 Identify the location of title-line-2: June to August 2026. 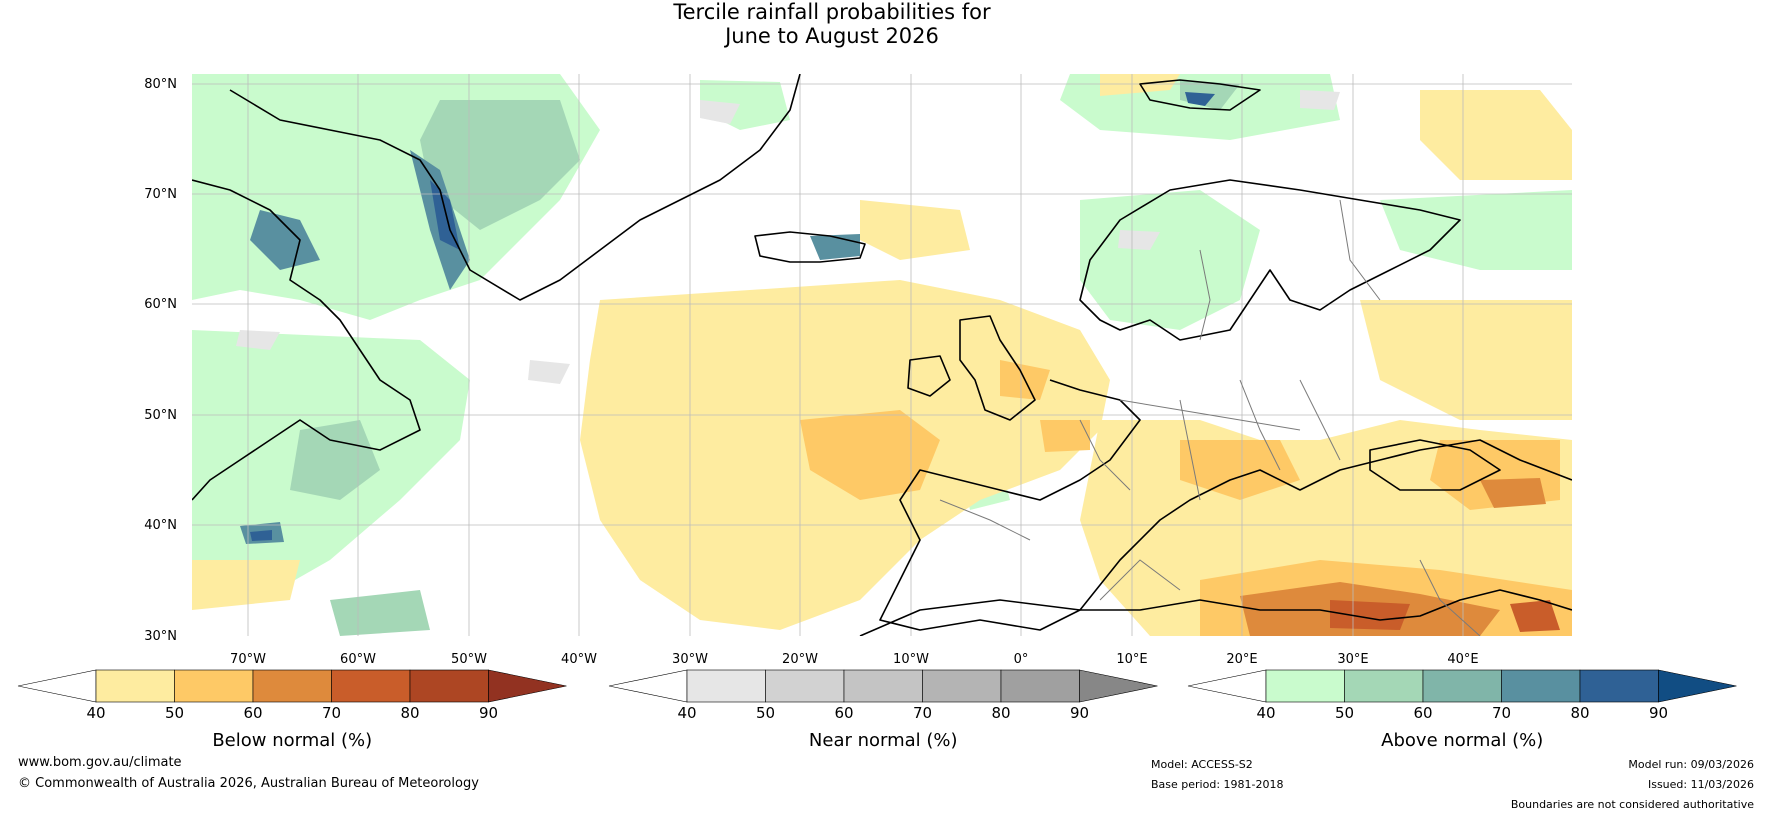
(832, 36).